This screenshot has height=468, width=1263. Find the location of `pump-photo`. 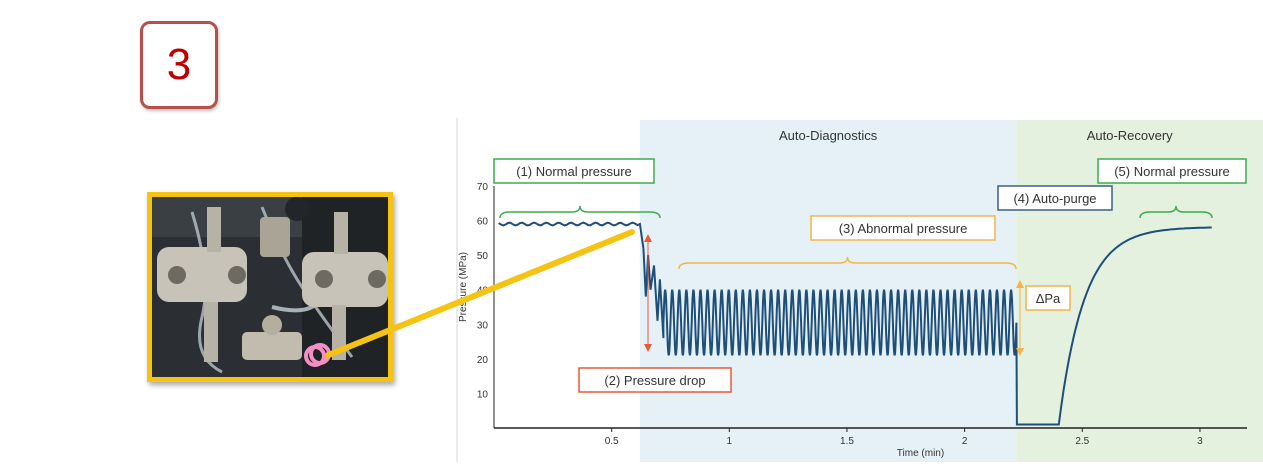

pump-photo is located at coordinates (270, 287).